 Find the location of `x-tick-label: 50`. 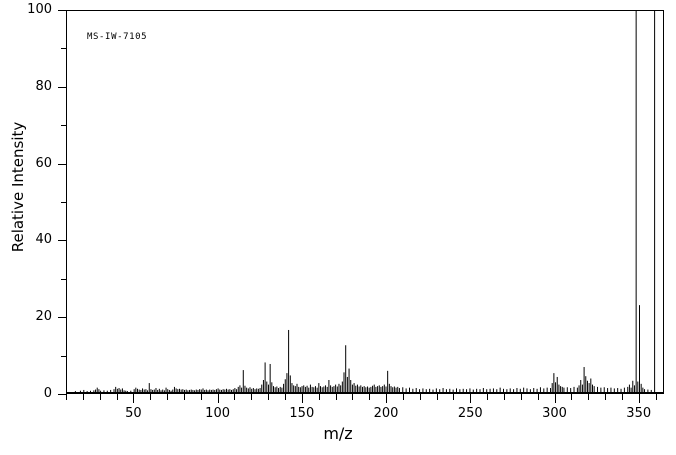

x-tick-label: 50 is located at coordinates (133, 413).